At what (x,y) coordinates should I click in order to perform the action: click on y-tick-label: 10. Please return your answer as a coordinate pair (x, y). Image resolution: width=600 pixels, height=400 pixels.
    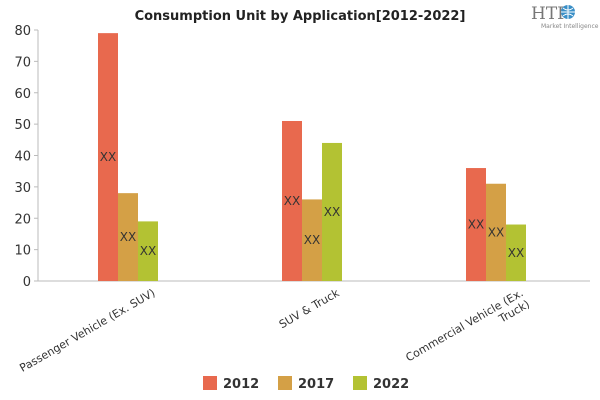
    Looking at the image, I should click on (22, 251).